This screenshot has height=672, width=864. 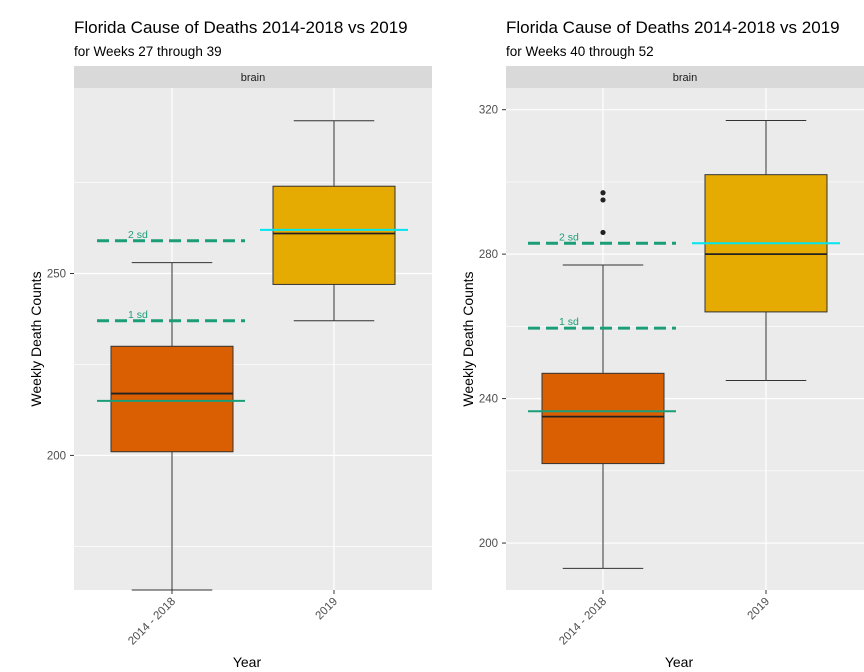 I want to click on y-tick-label: 320, so click(x=488, y=111).